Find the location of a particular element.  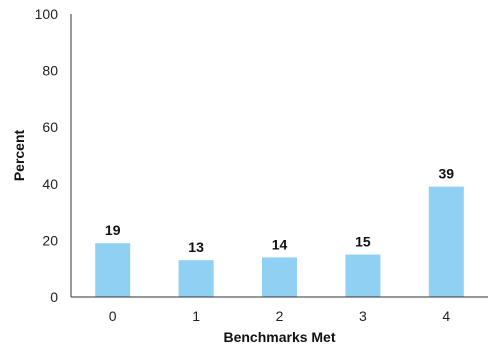

data-label-1: 13 is located at coordinates (196, 247).